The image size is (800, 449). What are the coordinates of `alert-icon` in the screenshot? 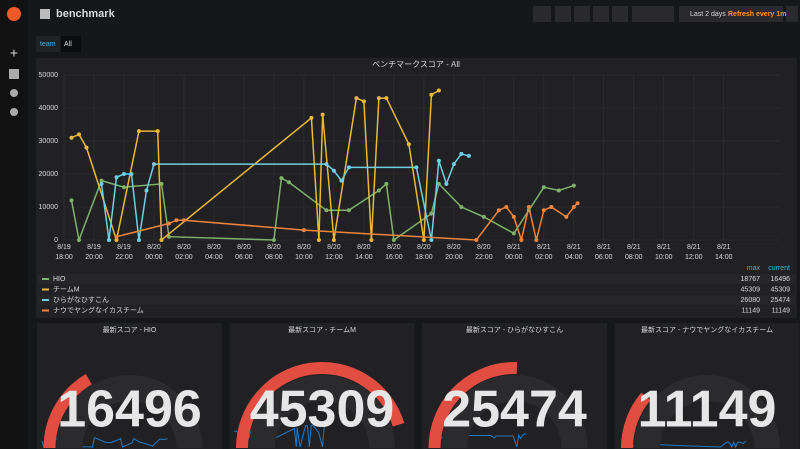 It's located at (14, 93).